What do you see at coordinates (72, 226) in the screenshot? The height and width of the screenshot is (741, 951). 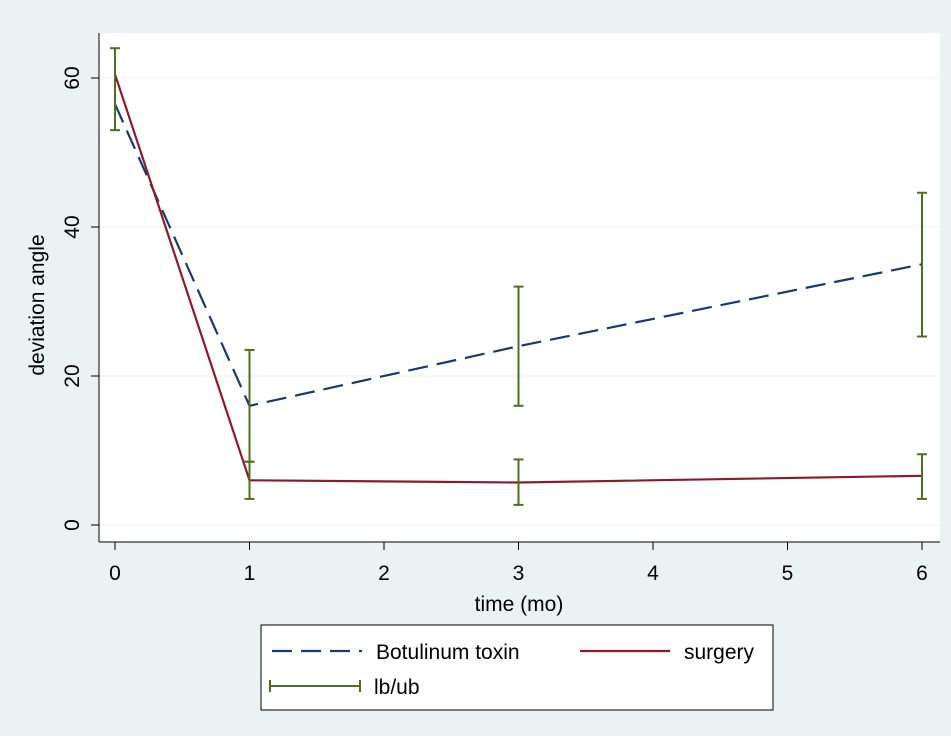 I see `y-tick-label: 40` at bounding box center [72, 226].